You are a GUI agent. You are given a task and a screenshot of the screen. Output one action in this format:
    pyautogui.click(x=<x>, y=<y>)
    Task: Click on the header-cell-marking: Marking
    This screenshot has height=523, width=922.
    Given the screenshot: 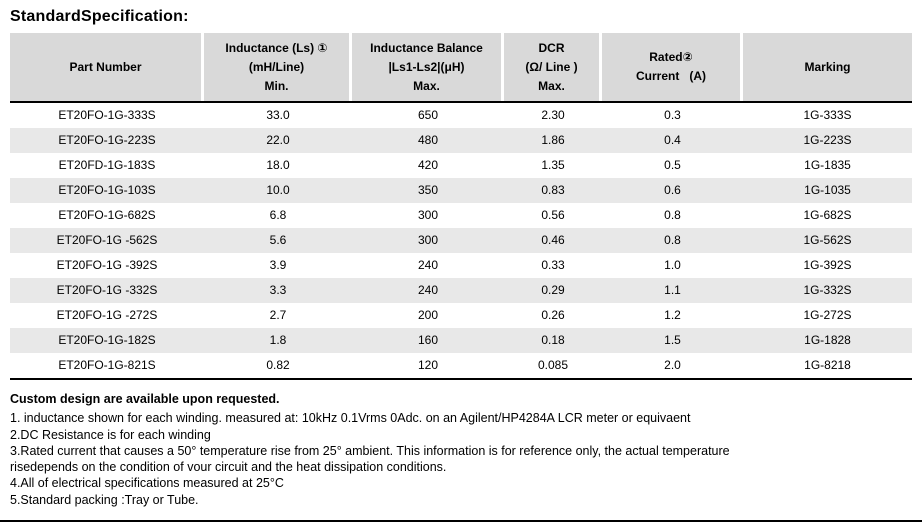 What is the action you would take?
    pyautogui.click(x=827, y=67)
    